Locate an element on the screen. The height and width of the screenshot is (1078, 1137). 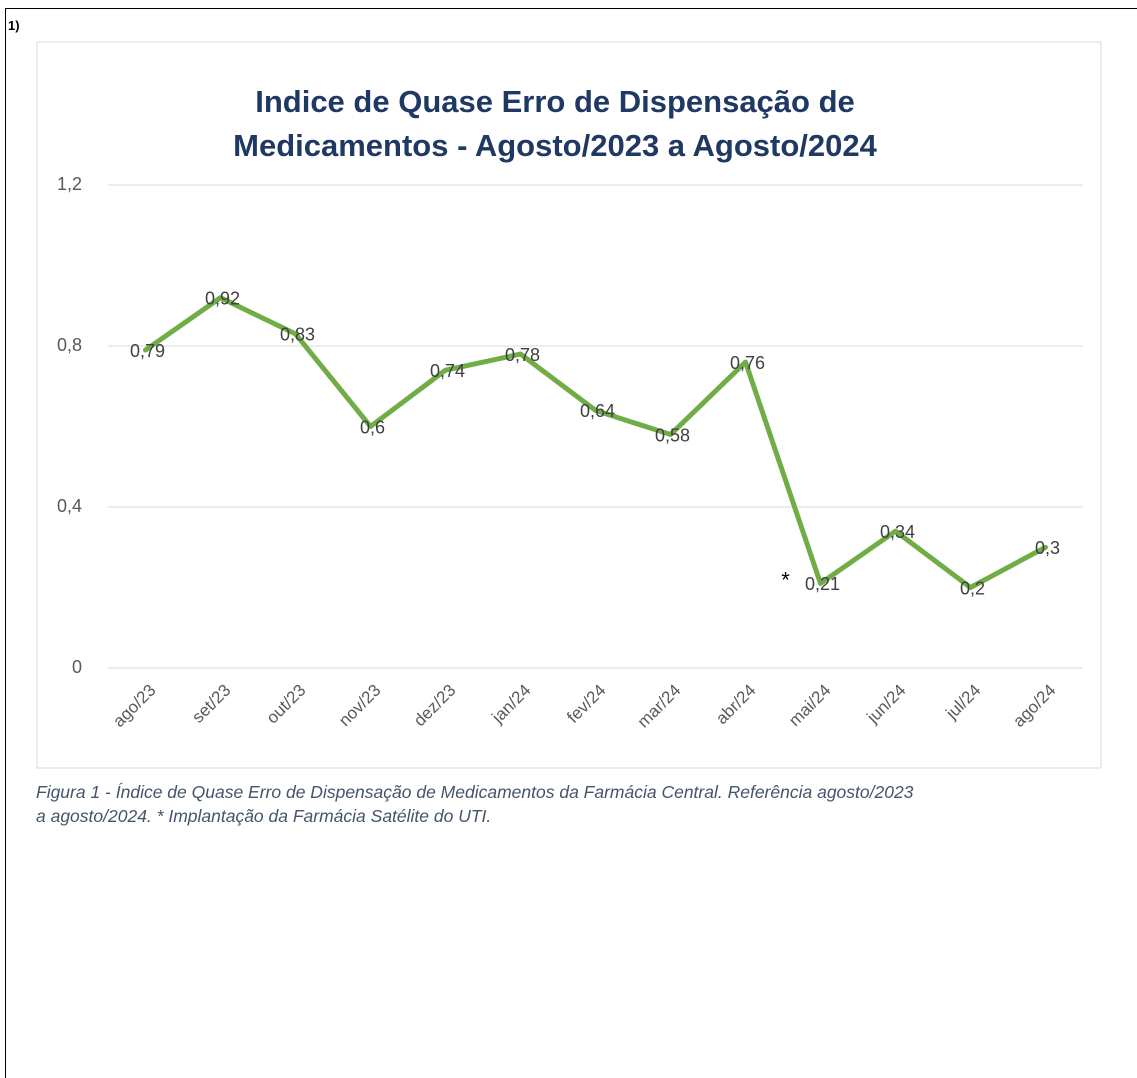
data-label: 0,78 is located at coordinates (522, 355).